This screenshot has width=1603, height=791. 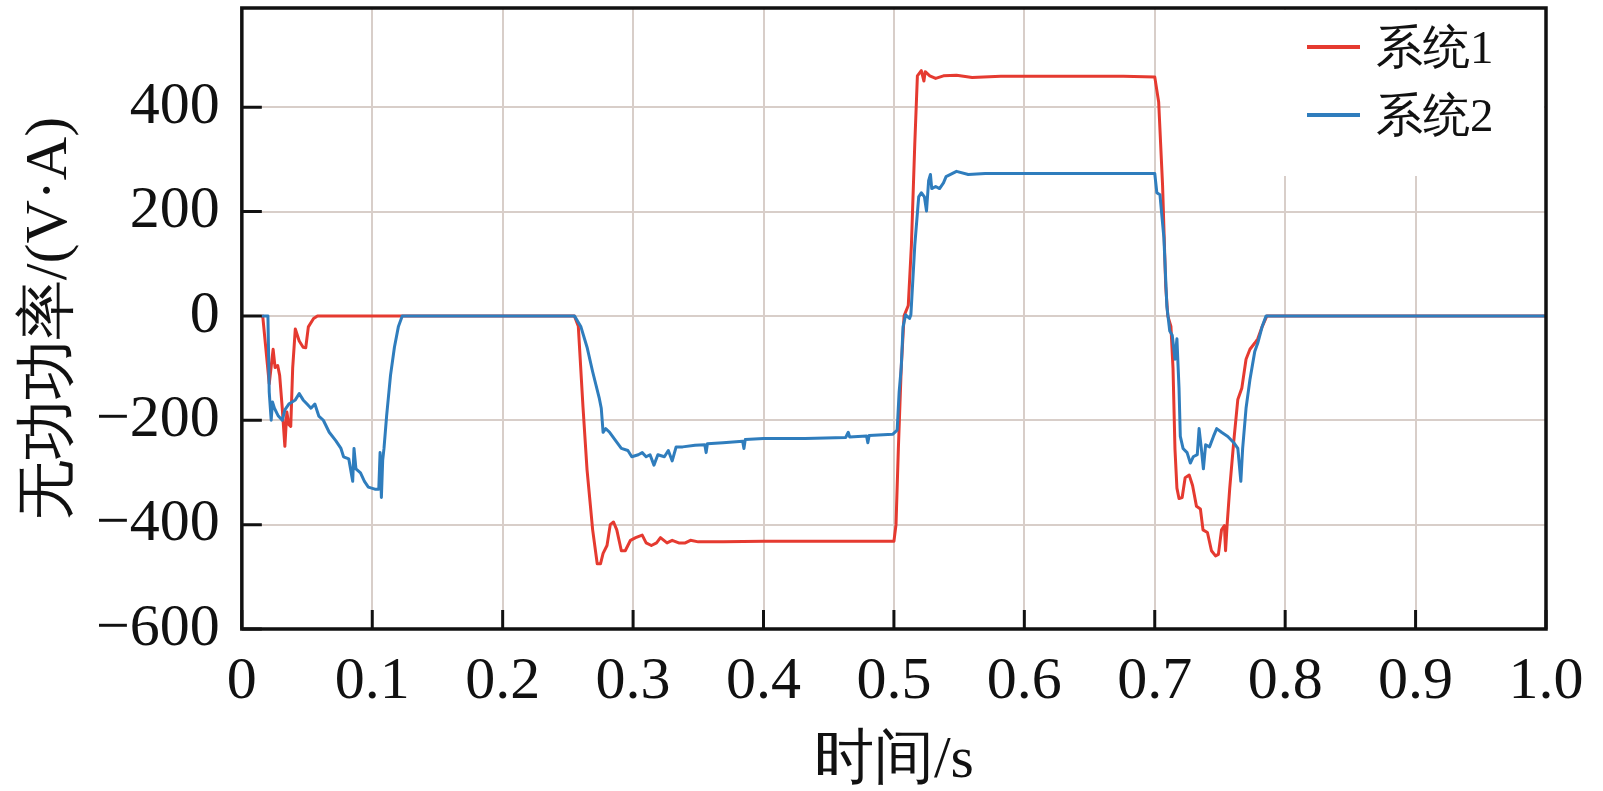 What do you see at coordinates (503, 677) in the screenshot?
I see `x-tick-label: 0.2` at bounding box center [503, 677].